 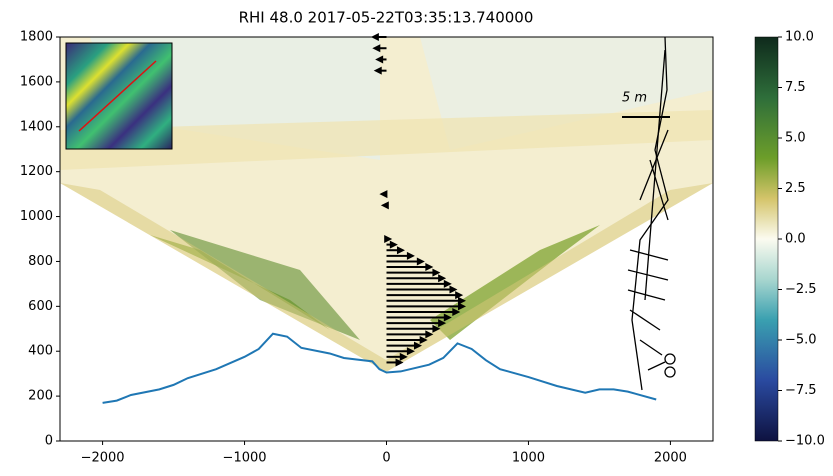 What do you see at coordinates (386, 458) in the screenshot?
I see `x-tick-label: 0` at bounding box center [386, 458].